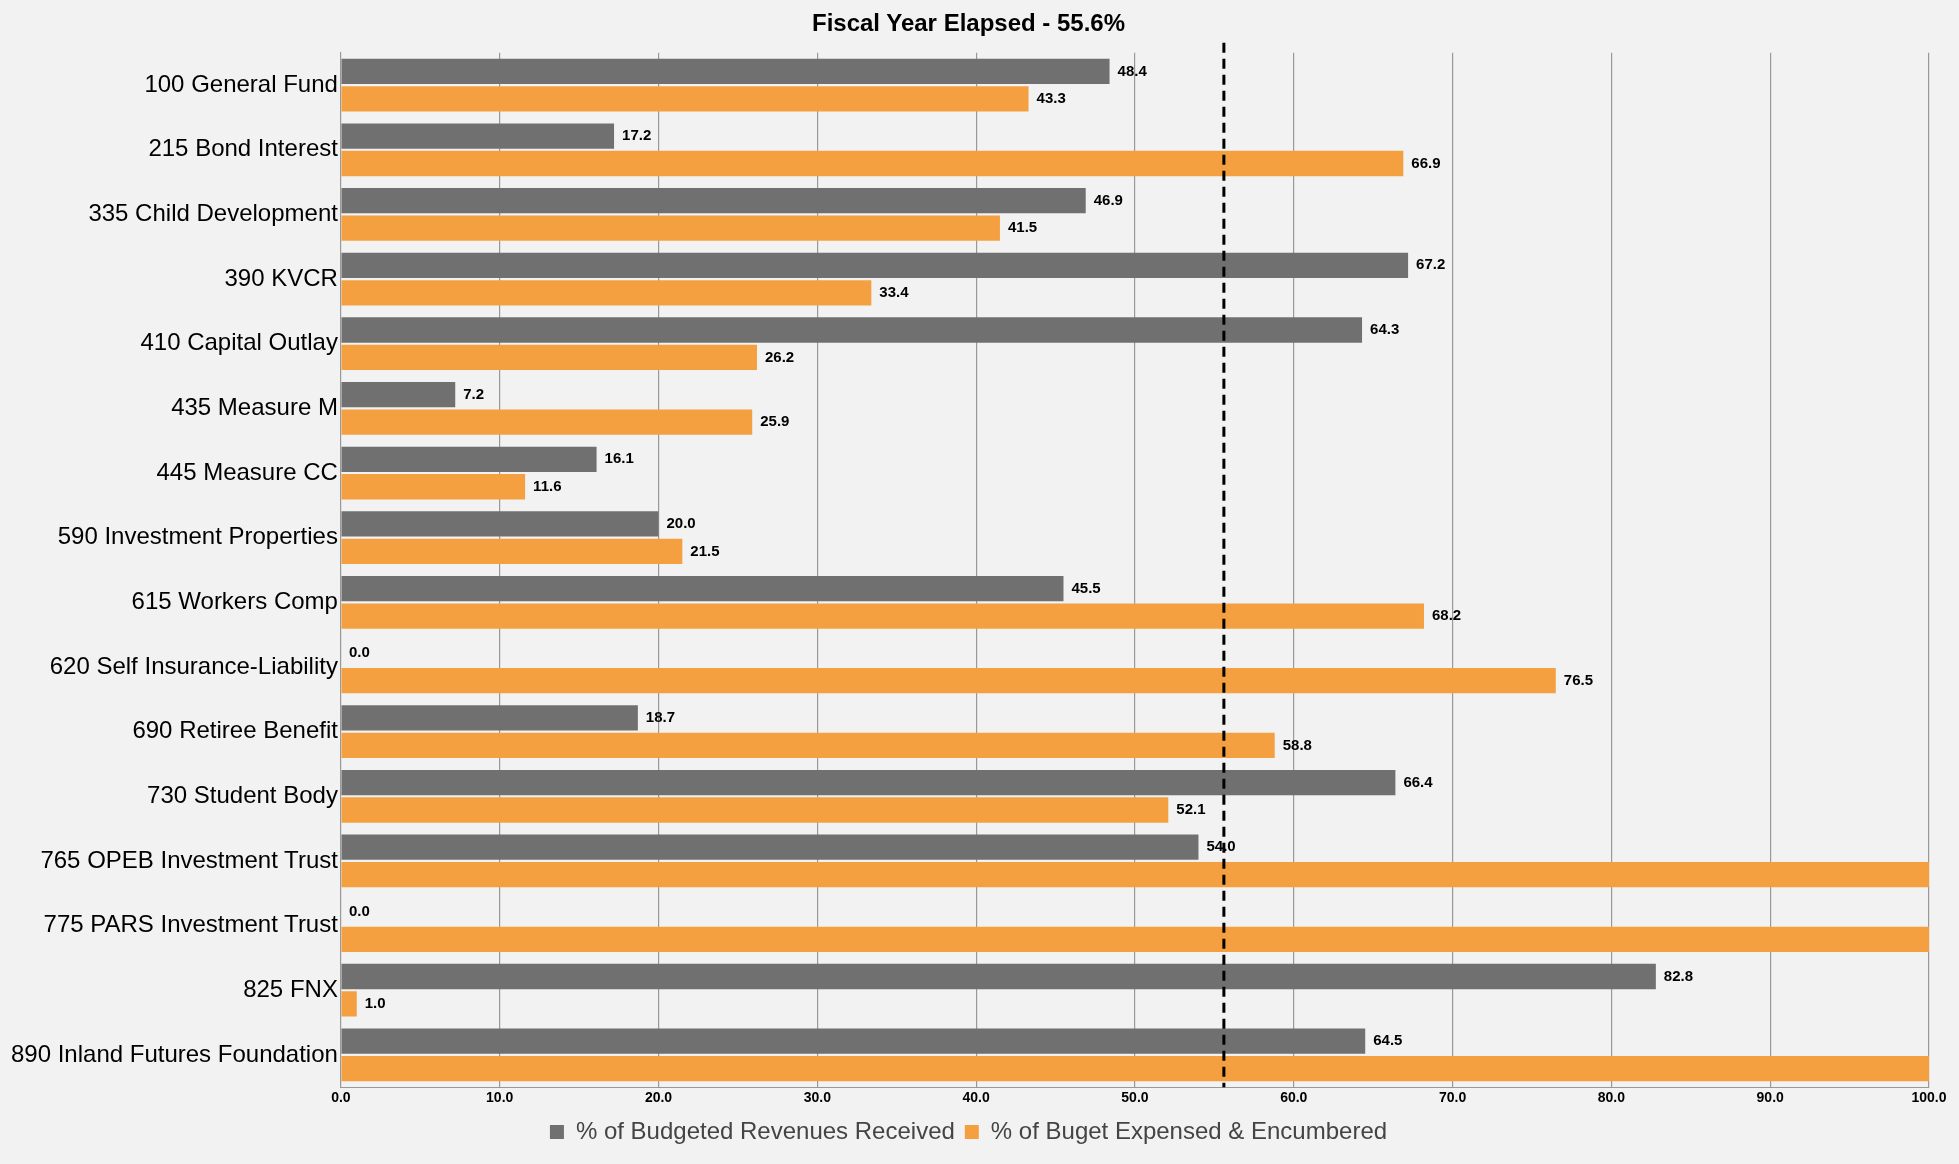 Image resolution: width=1959 pixels, height=1164 pixels. What do you see at coordinates (1385, 329) in the screenshot?
I see `data-label: 64.3` at bounding box center [1385, 329].